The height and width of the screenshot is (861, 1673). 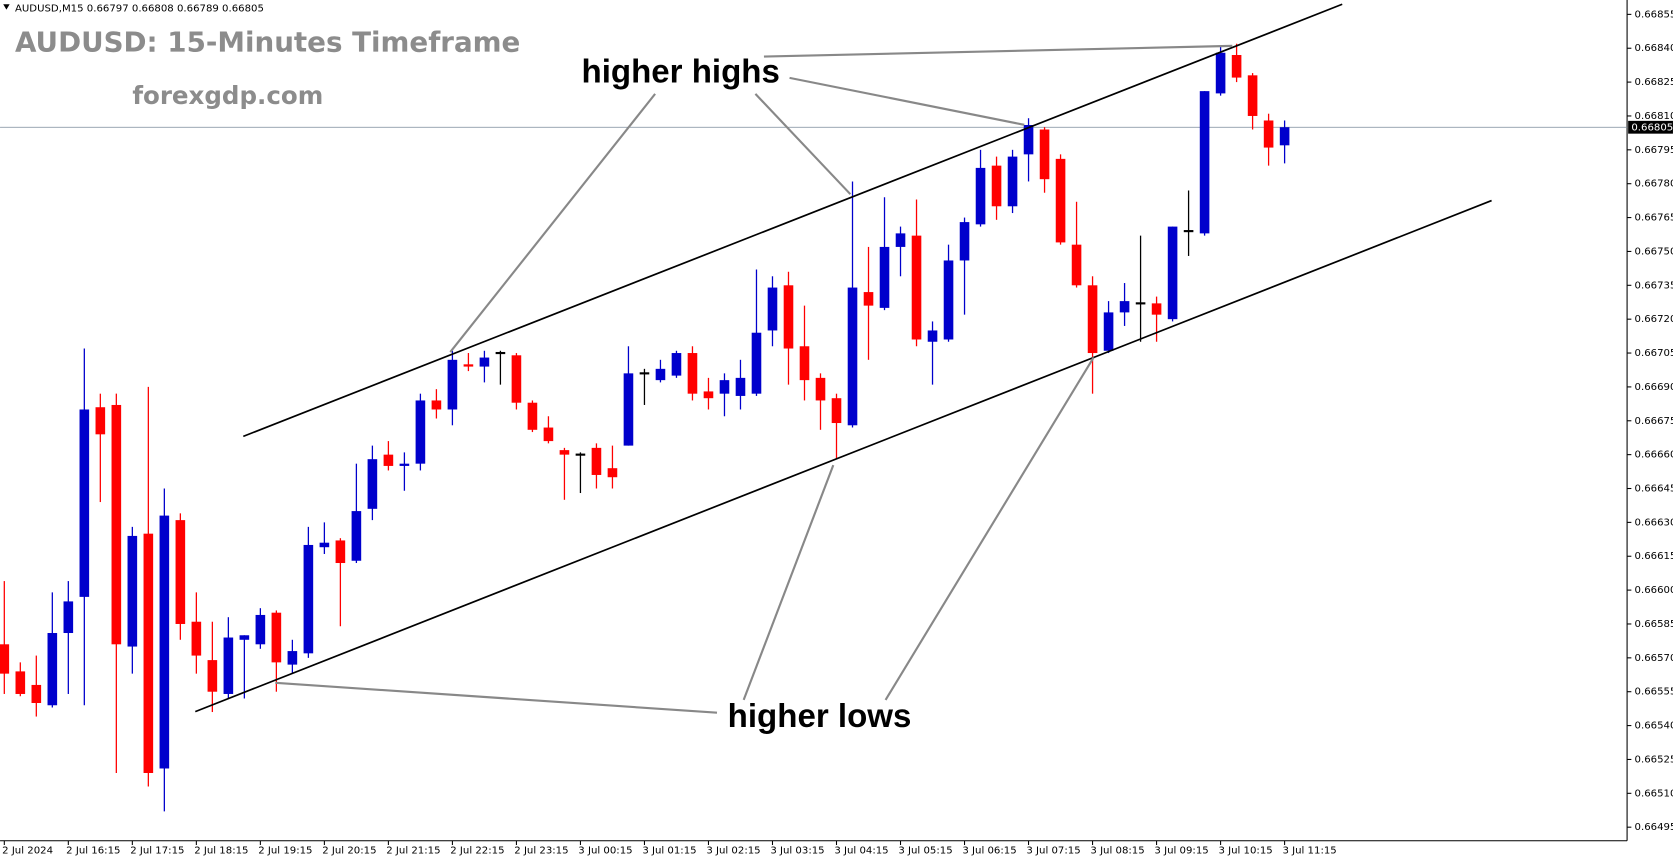 I want to click on x-tick-label: 3 Jul 02:15, so click(x=733, y=850).